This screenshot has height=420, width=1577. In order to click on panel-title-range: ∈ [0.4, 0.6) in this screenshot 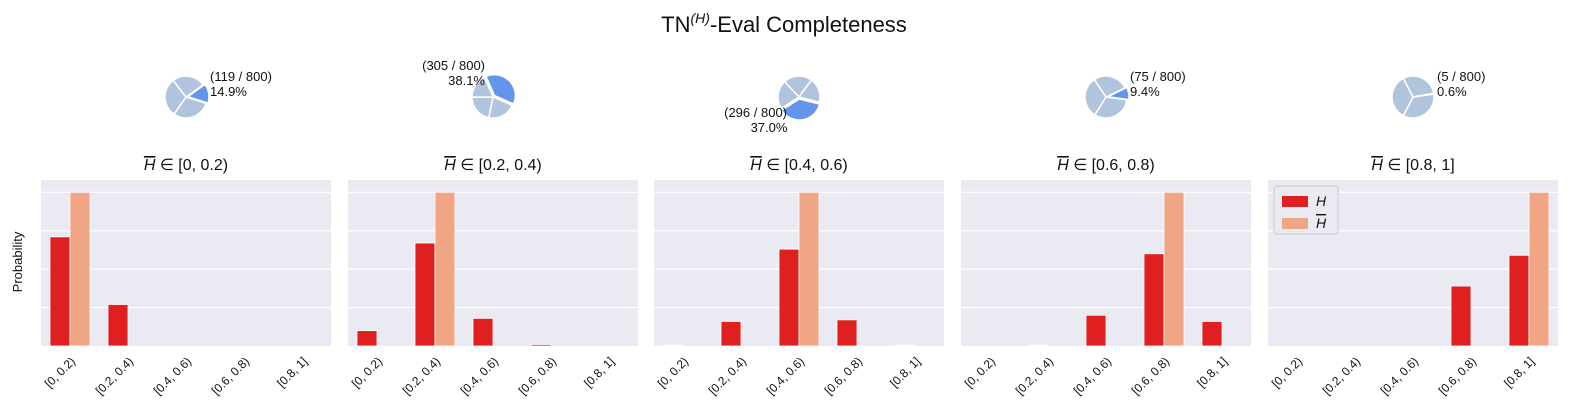, I will do `click(805, 165)`.